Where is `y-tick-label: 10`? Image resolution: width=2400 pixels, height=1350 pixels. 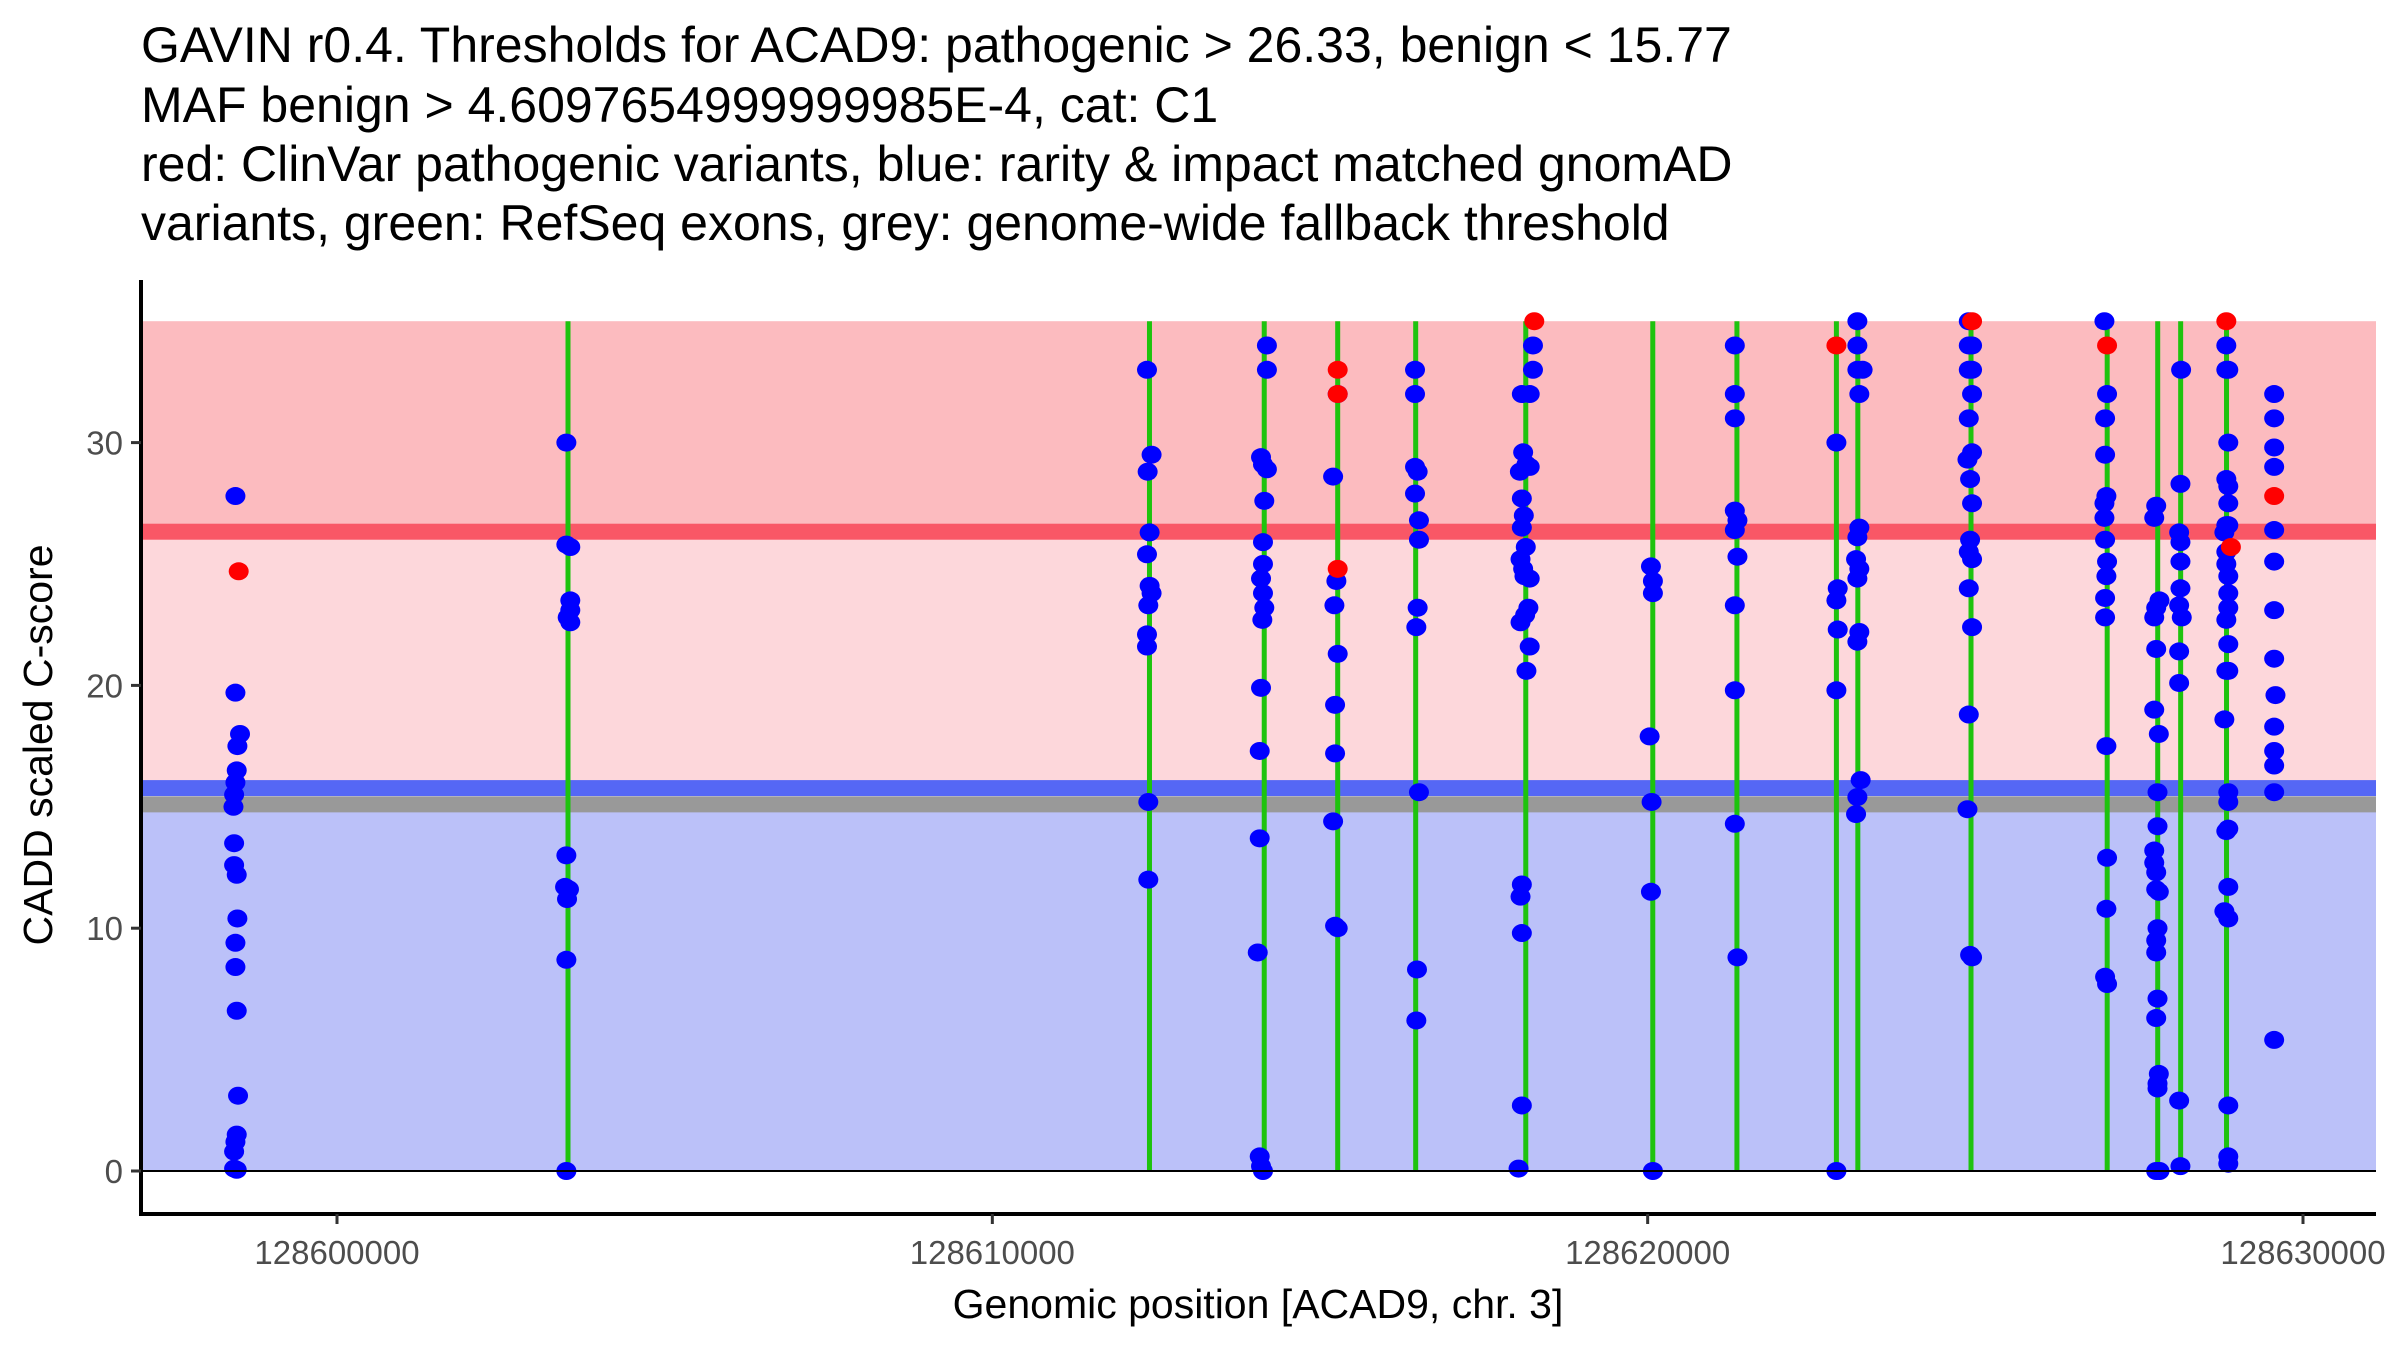
y-tick-label: 10 is located at coordinates (104, 928).